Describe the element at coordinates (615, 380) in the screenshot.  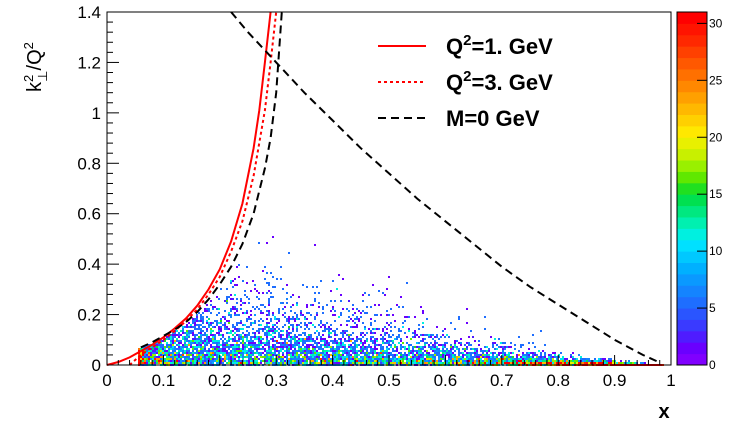
I see `x-tick-label: 0.9` at that location.